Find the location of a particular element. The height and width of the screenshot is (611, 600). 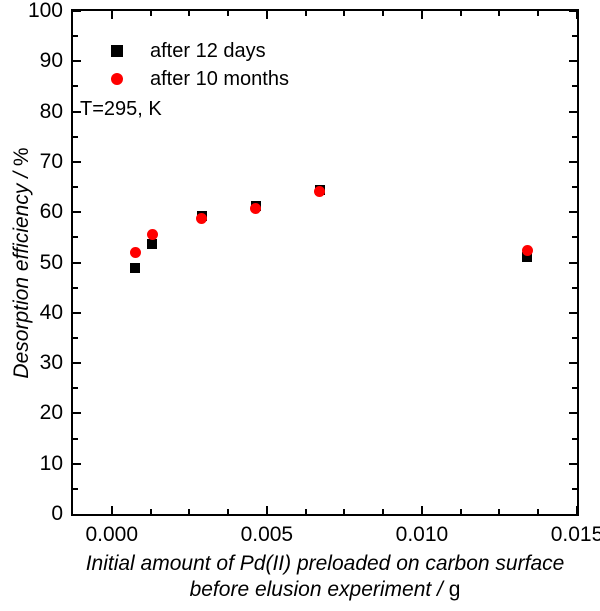

x-axis-title-line2-text: before elusion experiment / is located at coordinates (319, 589).